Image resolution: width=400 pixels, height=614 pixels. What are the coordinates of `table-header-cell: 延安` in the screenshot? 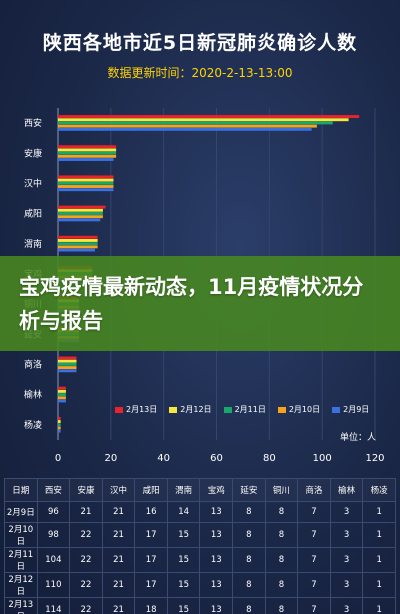 It's located at (249, 490).